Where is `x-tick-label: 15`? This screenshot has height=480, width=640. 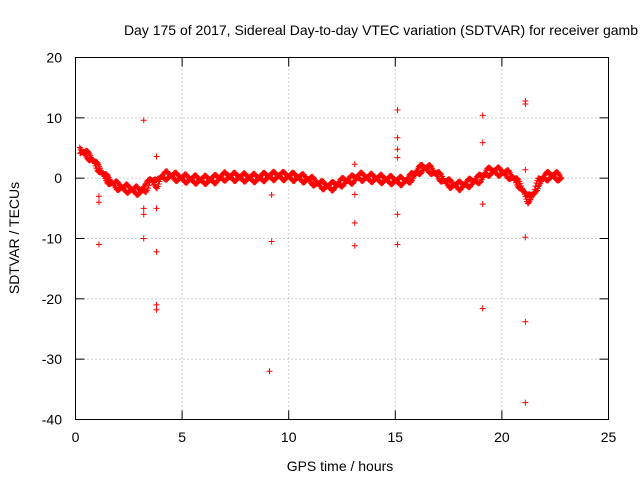 x-tick-label: 15 is located at coordinates (396, 437).